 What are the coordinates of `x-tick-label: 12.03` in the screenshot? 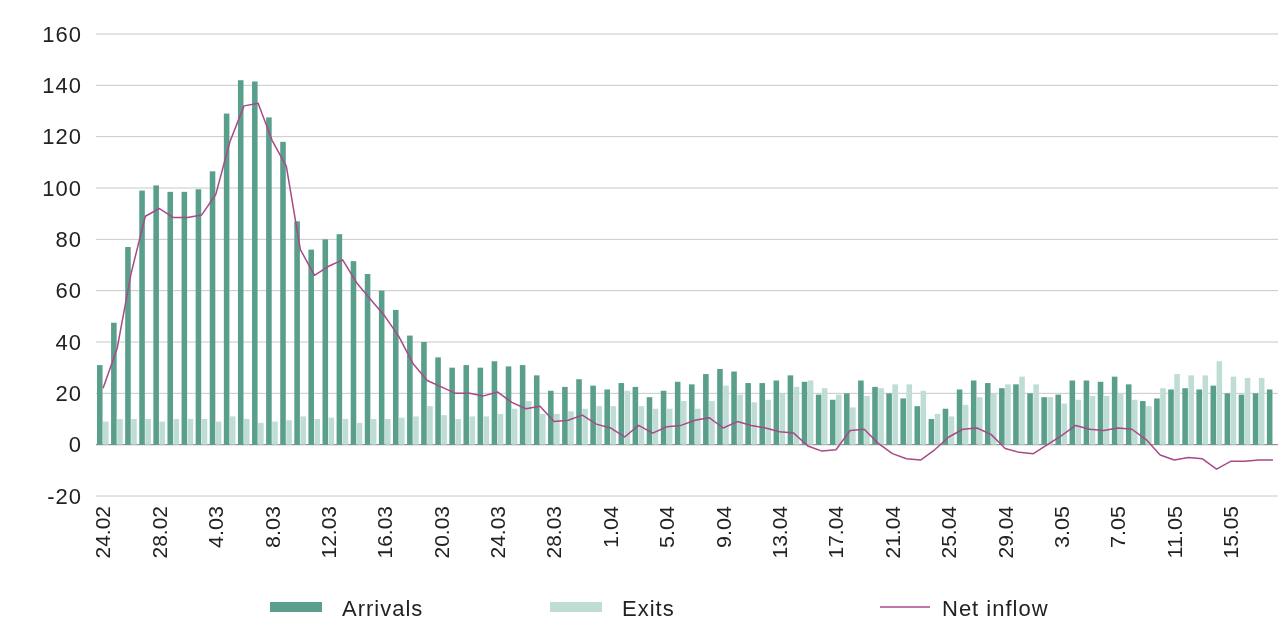 It's located at (328, 532).